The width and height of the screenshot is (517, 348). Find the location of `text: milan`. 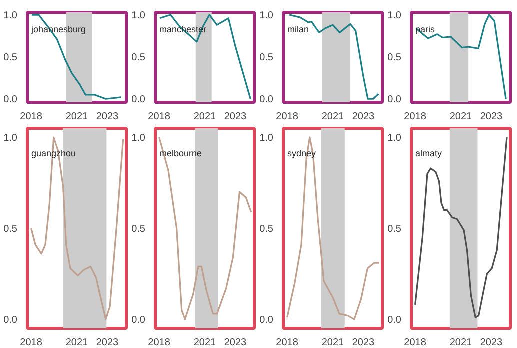

text: milan is located at coordinates (299, 29).